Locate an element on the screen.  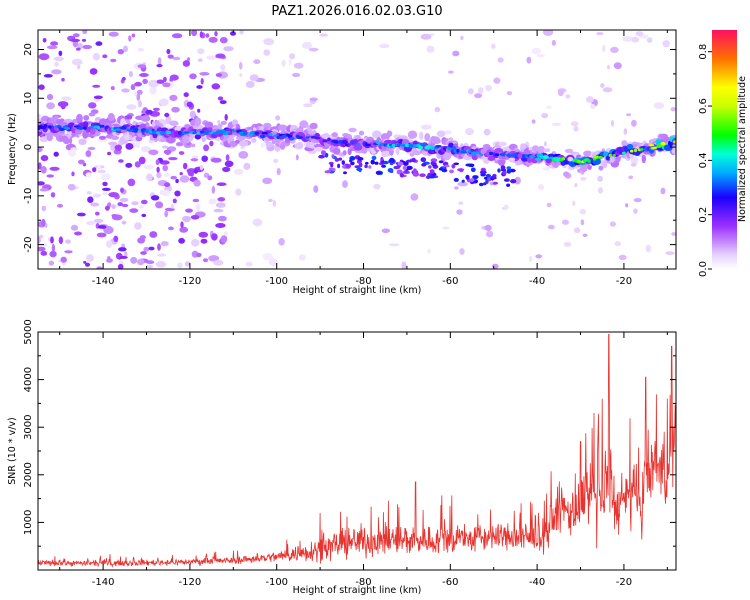
spectrogram-y-tick-label: 0 is located at coordinates (28, 147).